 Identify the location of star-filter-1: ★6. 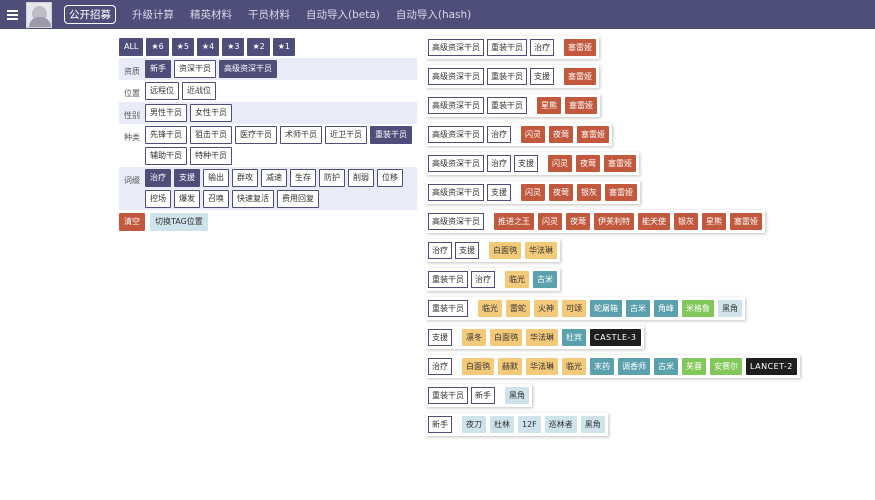
(157, 47).